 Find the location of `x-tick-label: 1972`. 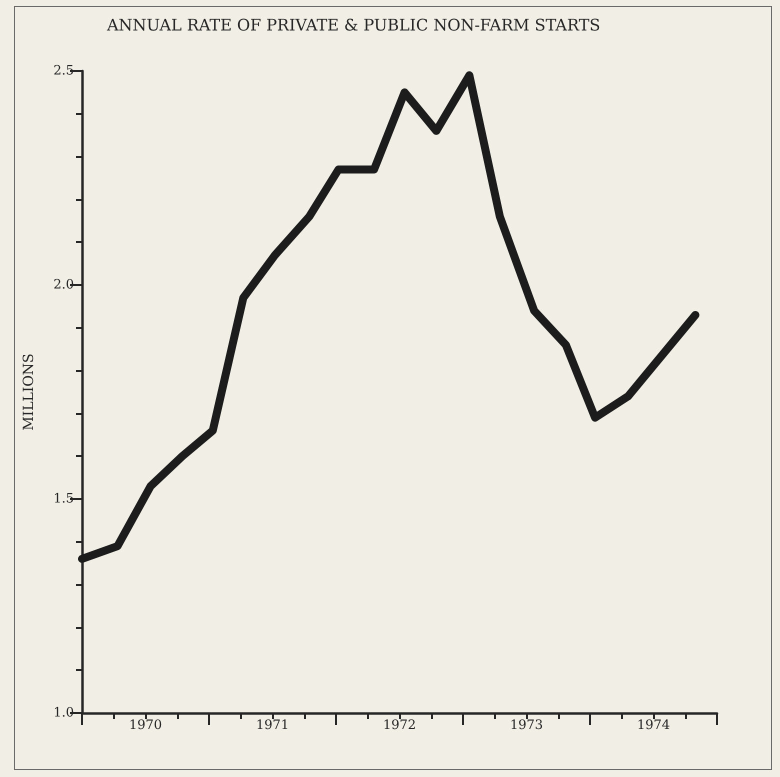

x-tick-label: 1972 is located at coordinates (399, 725).